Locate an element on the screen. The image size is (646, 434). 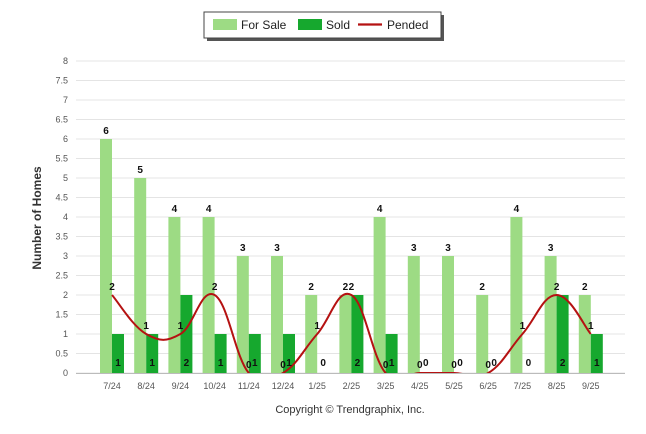
x-tick-label: 5/25 is located at coordinates (454, 386).